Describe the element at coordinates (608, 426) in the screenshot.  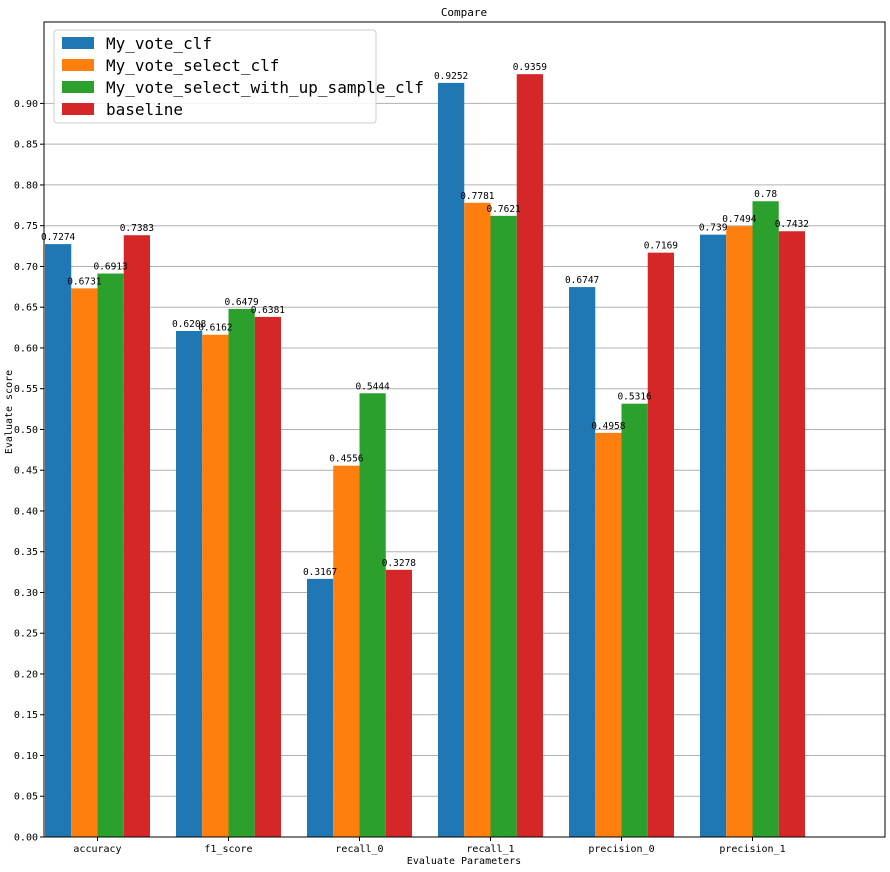
I see `data-label: 0.4958` at that location.